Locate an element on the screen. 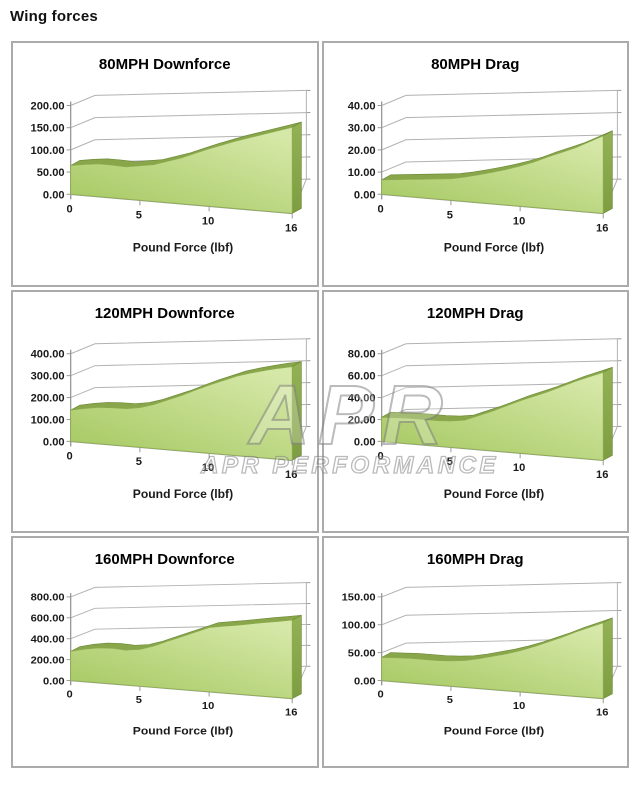 This screenshot has height=785, width=640. chart-title: 160MPH Downforce is located at coordinates (164, 559).